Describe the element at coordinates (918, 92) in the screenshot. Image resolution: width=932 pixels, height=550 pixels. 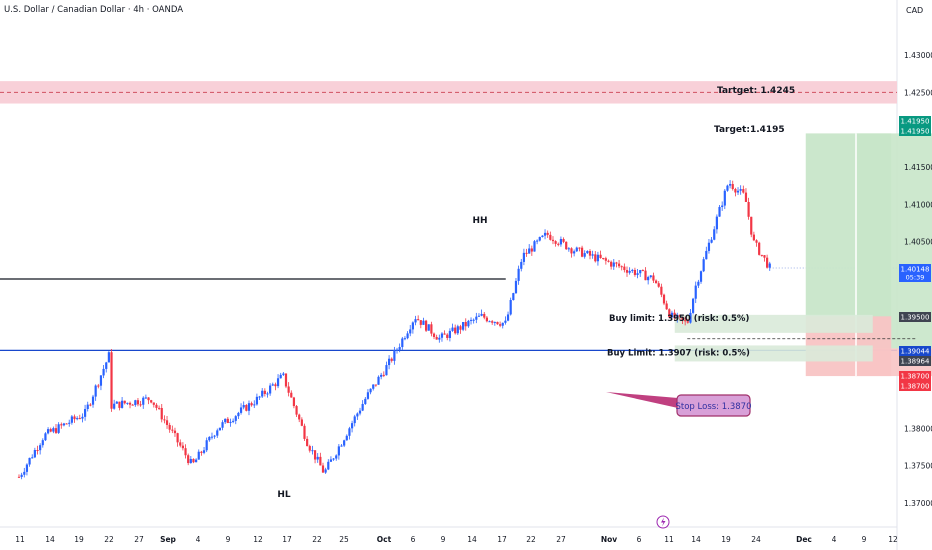
I see `y-tick-label: 1.42500` at that location.